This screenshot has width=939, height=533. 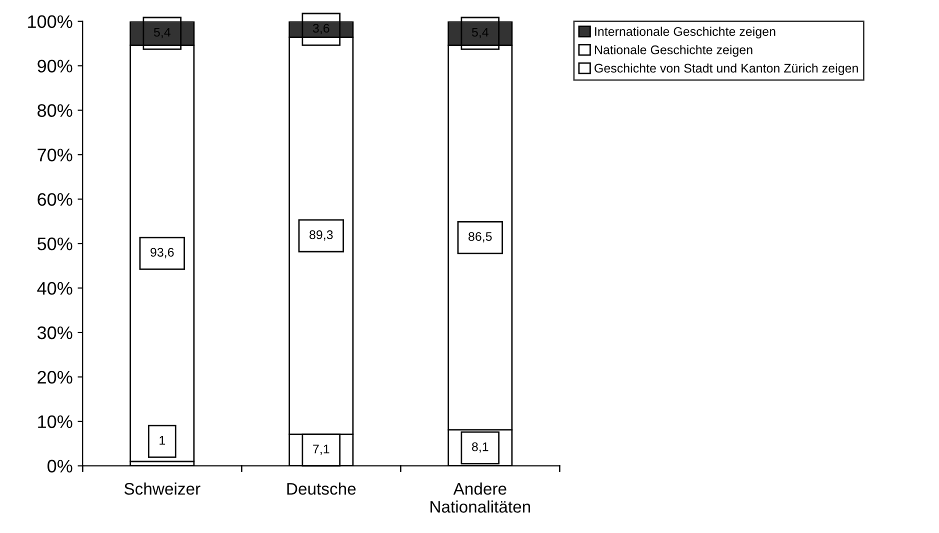 What do you see at coordinates (54, 288) in the screenshot?
I see `y-tick-label: 40%` at bounding box center [54, 288].